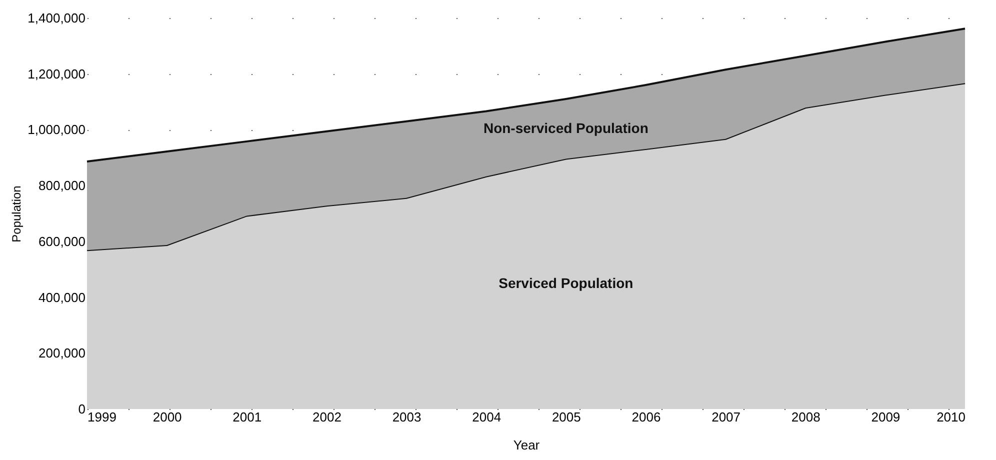 The height and width of the screenshot is (460, 996). I want to click on x-tick-label: 2000, so click(167, 417).